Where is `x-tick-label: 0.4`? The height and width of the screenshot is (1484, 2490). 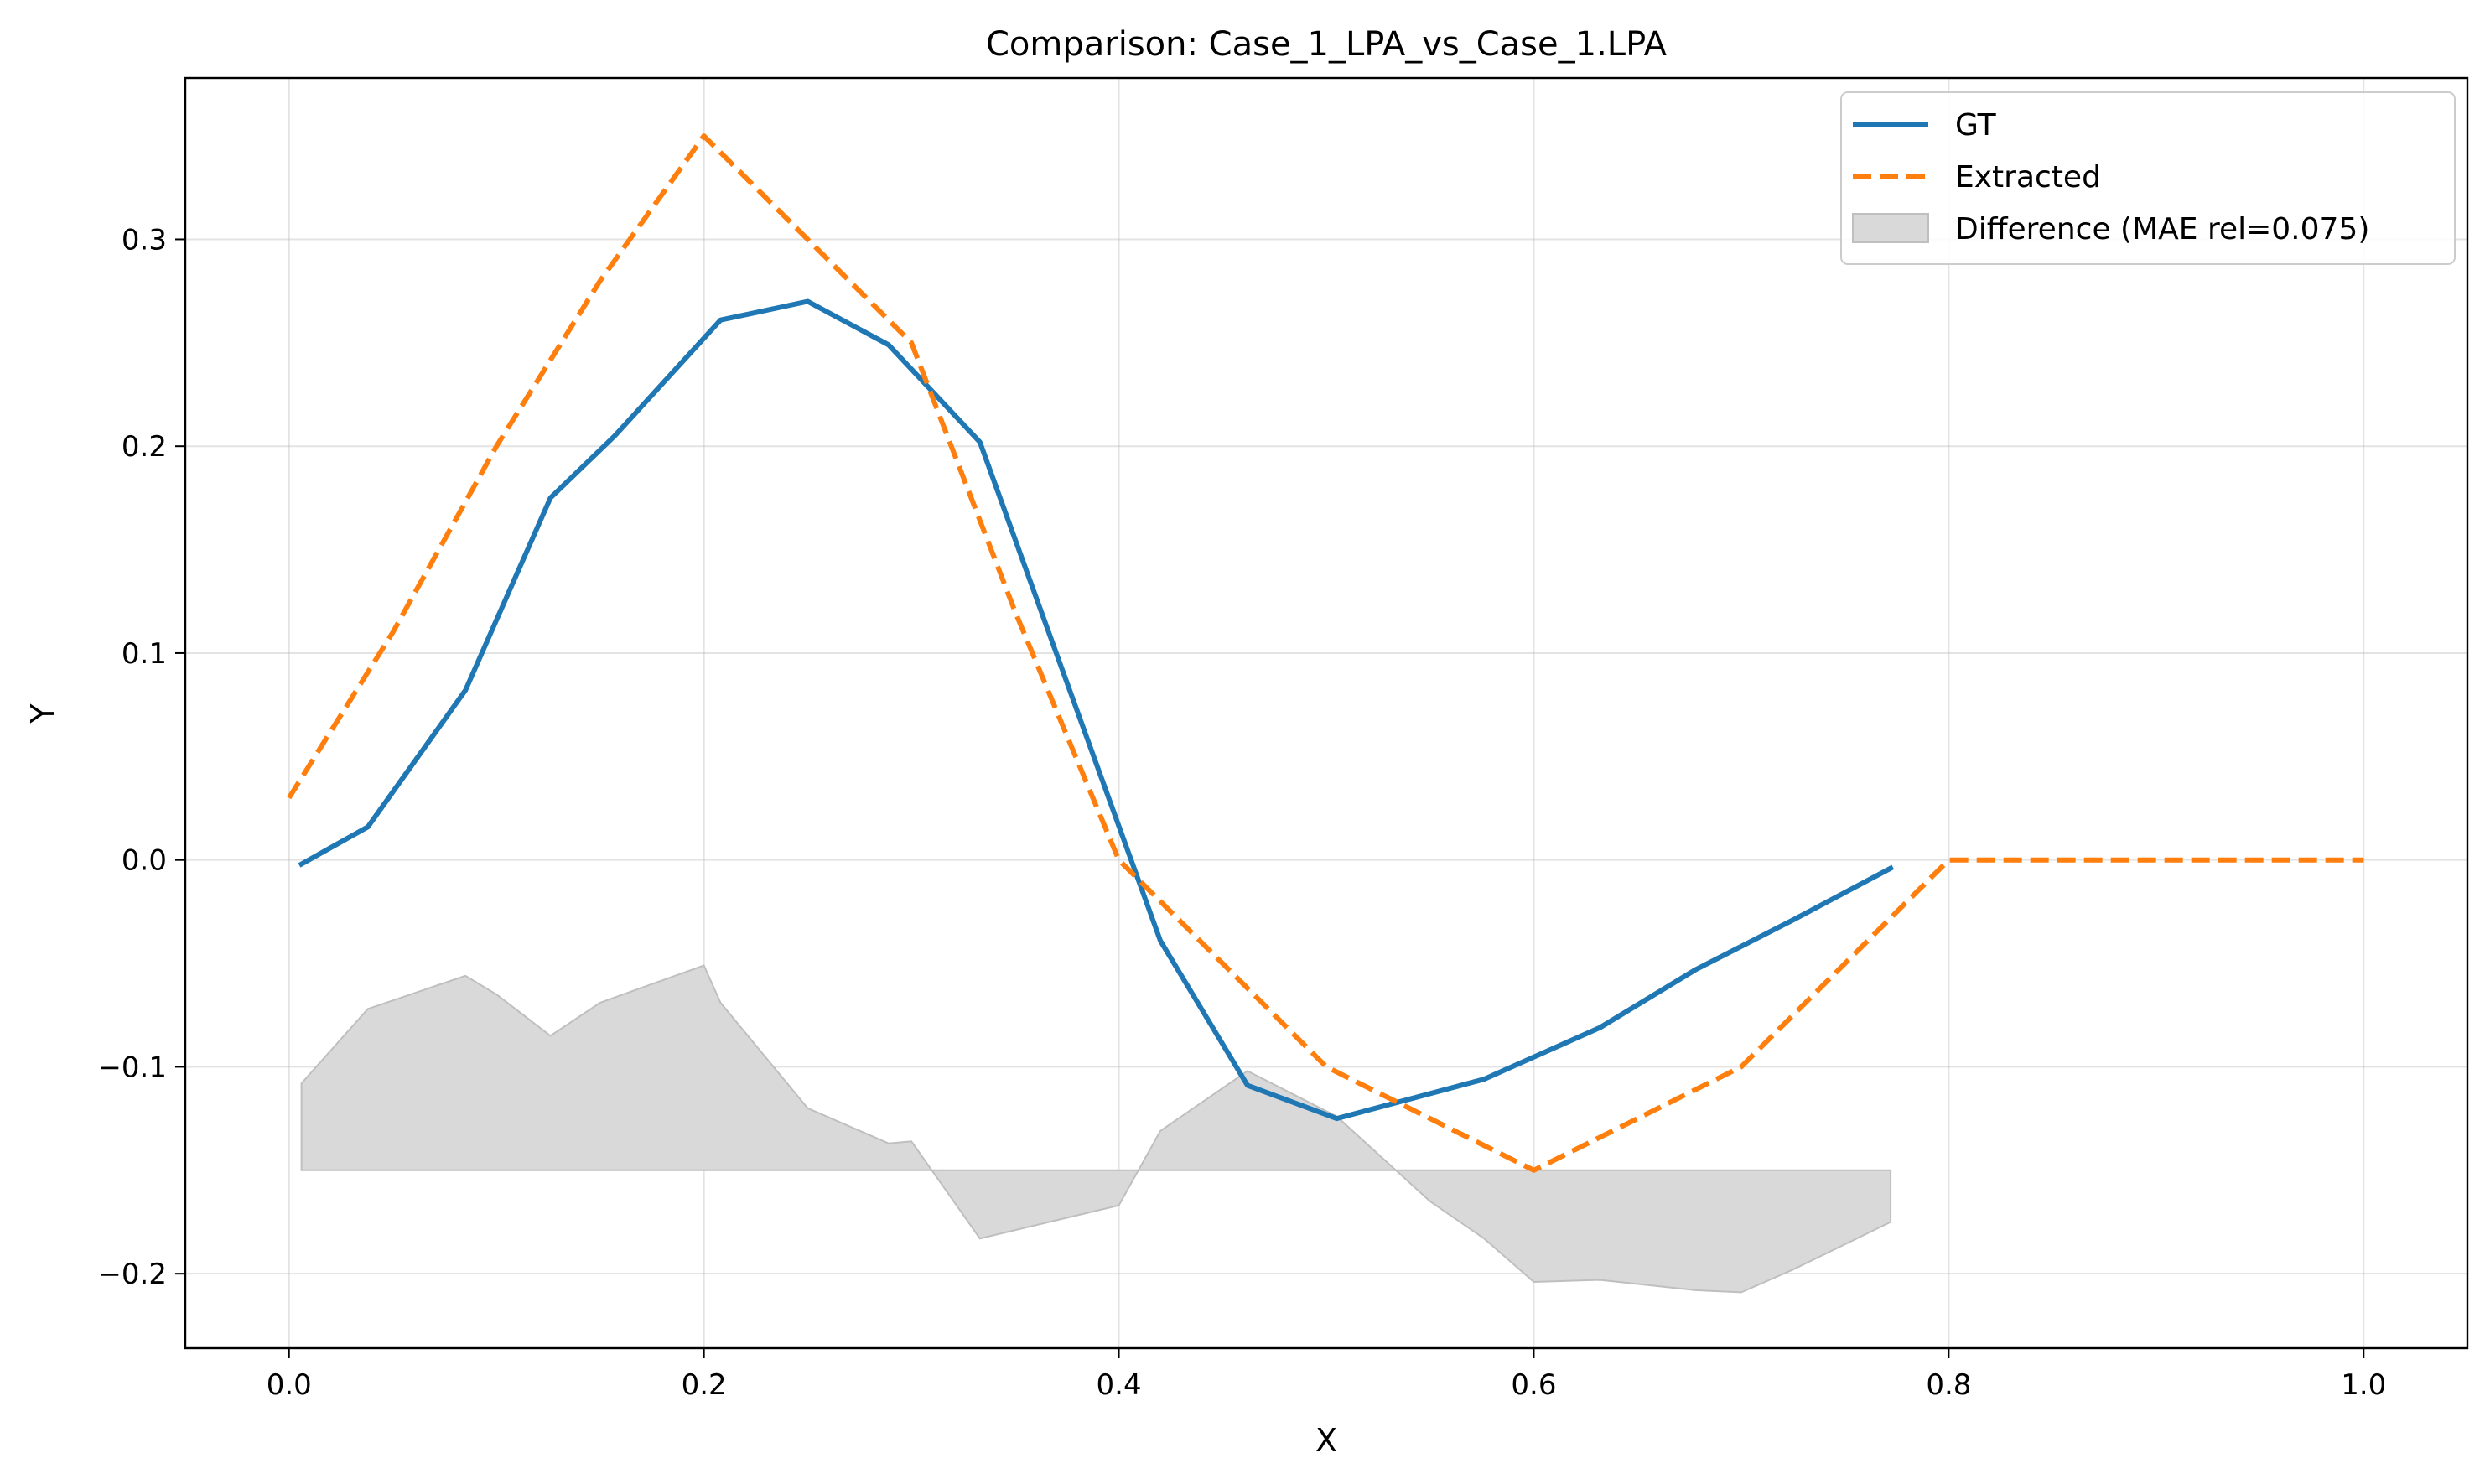
x-tick-label: 0.4 is located at coordinates (1119, 1385).